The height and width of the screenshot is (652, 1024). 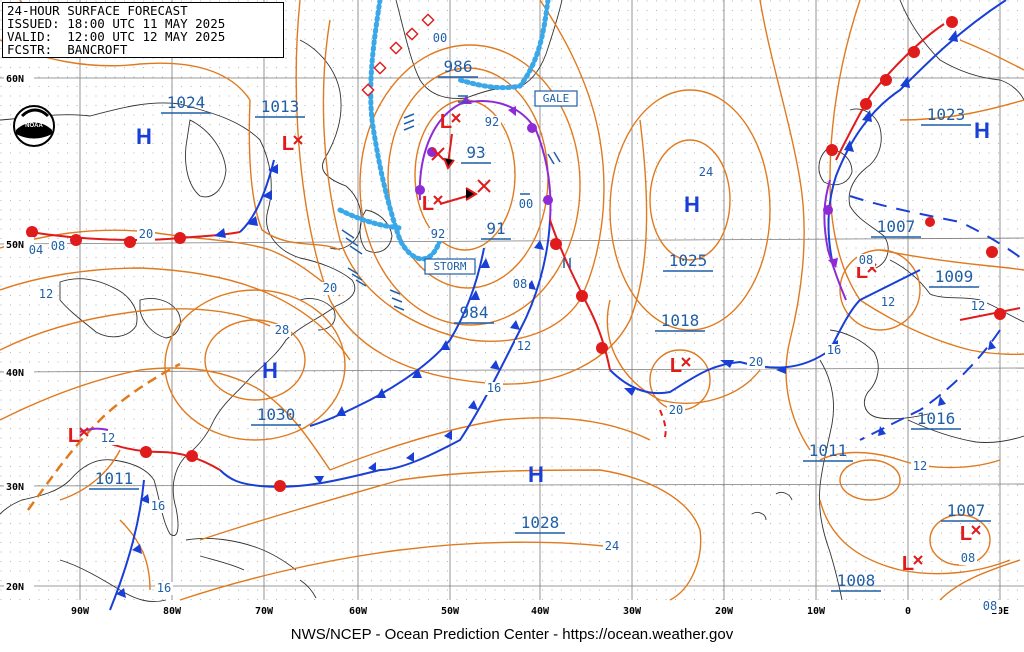 What do you see at coordinates (475, 152) in the screenshot?
I see `pressure-value: 93` at bounding box center [475, 152].